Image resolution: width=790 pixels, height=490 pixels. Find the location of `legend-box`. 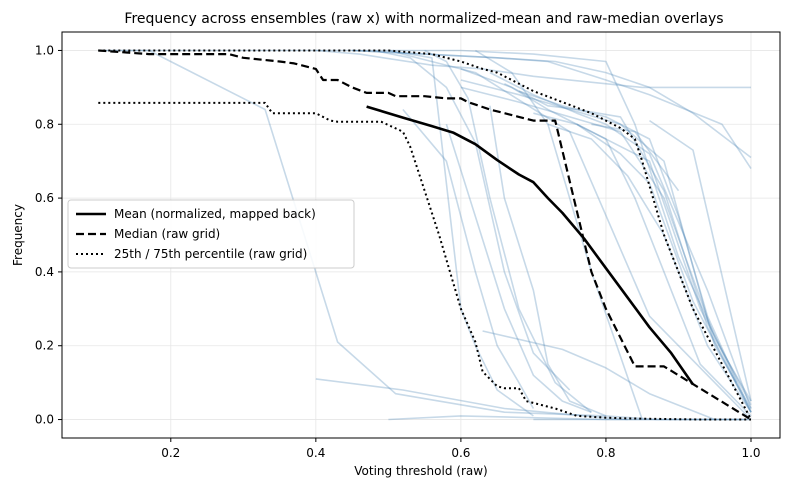

legend-box is located at coordinates (211, 234).